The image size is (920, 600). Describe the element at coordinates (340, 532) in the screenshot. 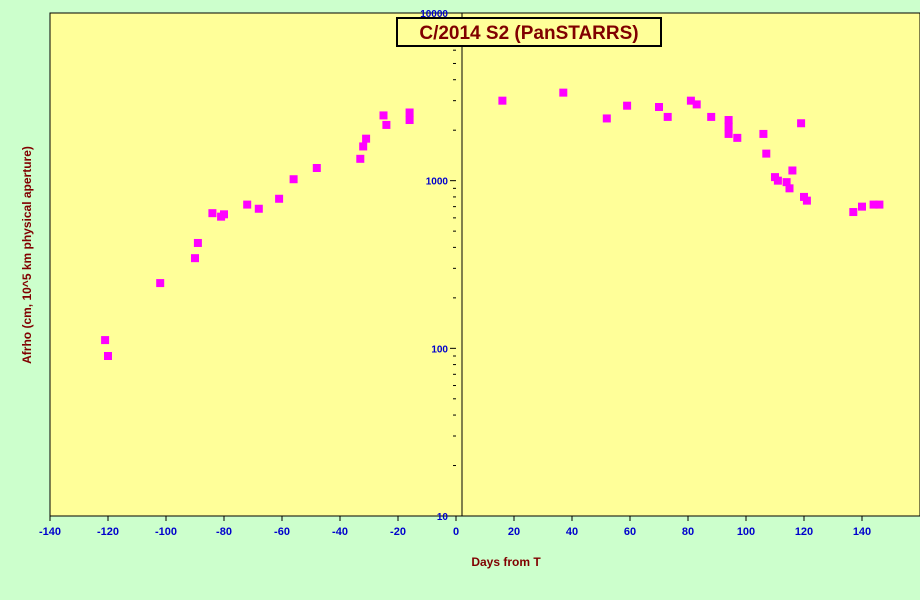

I see `x-tick-label: -40` at that location.